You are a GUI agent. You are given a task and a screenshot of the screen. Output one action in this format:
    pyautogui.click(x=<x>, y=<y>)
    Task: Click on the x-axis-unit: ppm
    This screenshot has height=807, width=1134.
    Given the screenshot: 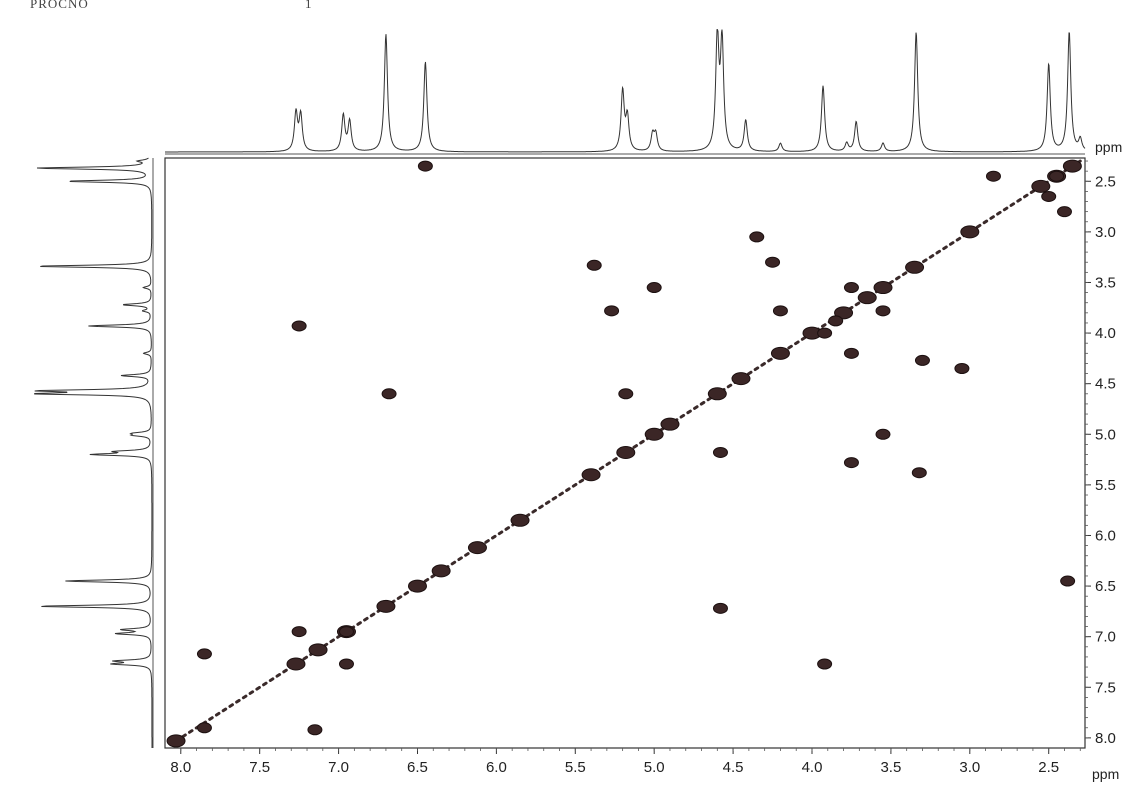 What is the action you would take?
    pyautogui.click(x=1105, y=774)
    